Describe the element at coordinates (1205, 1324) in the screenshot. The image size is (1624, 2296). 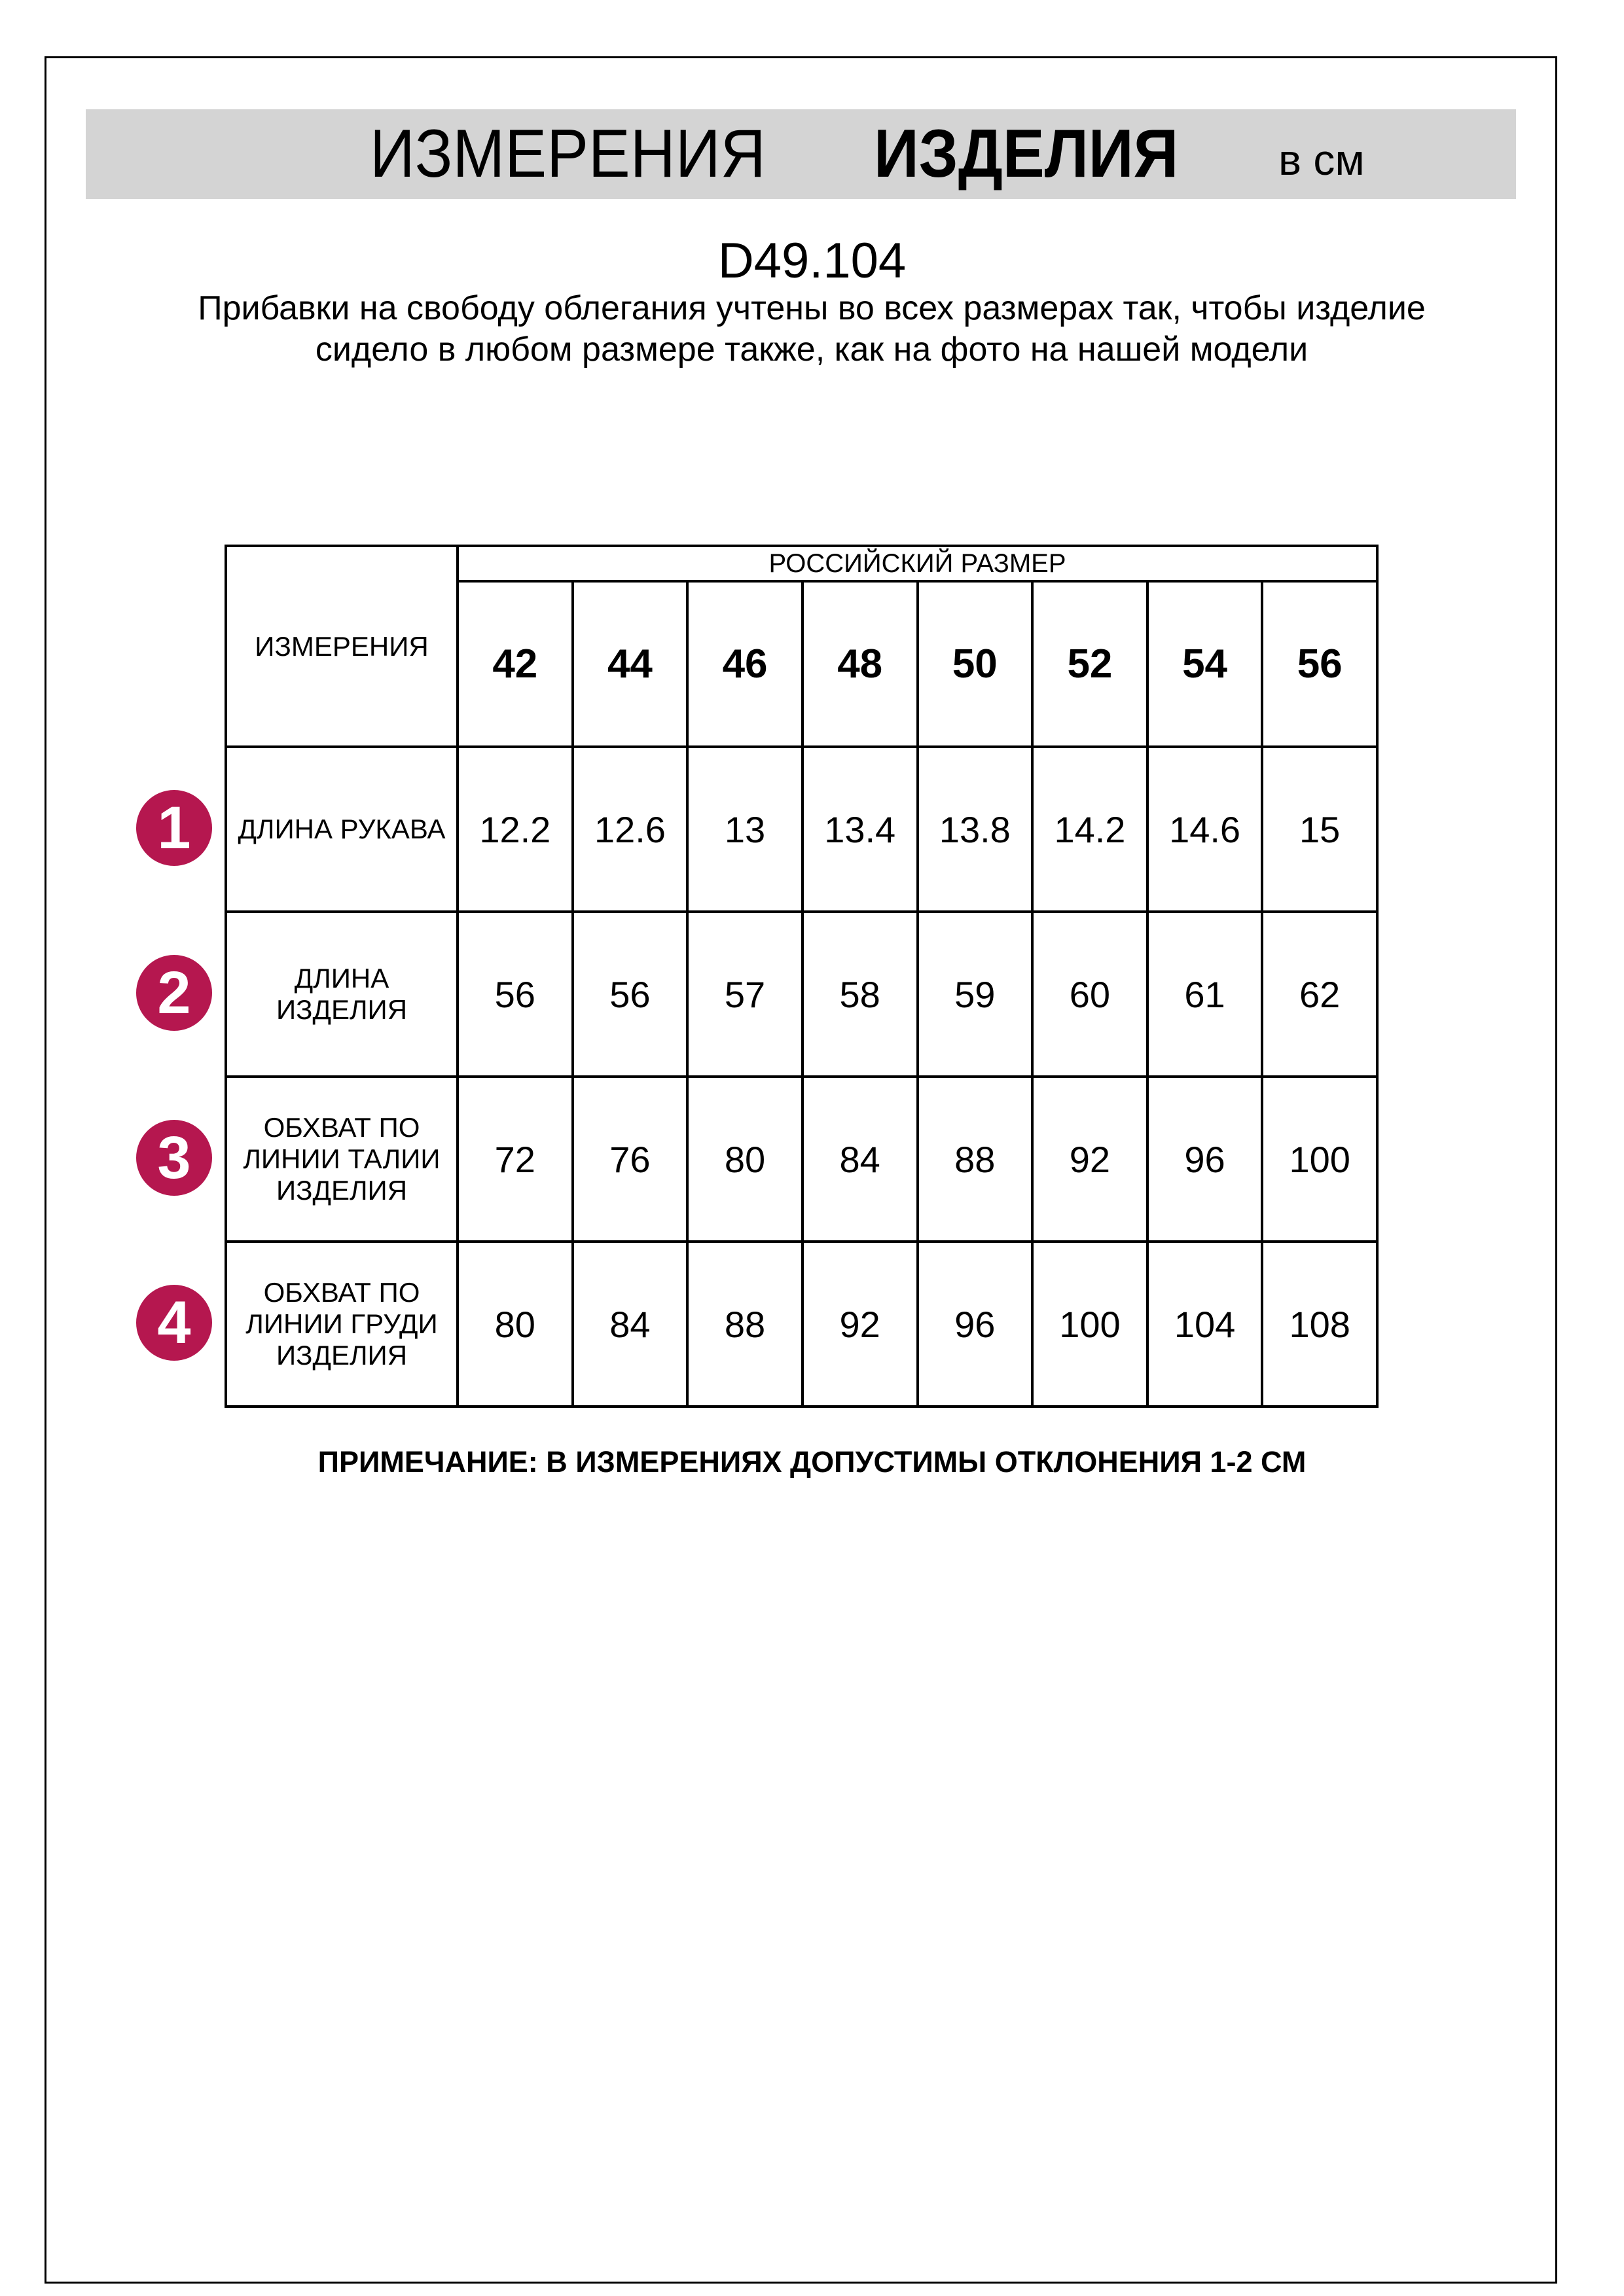
I see `value-cell: 104` at that location.